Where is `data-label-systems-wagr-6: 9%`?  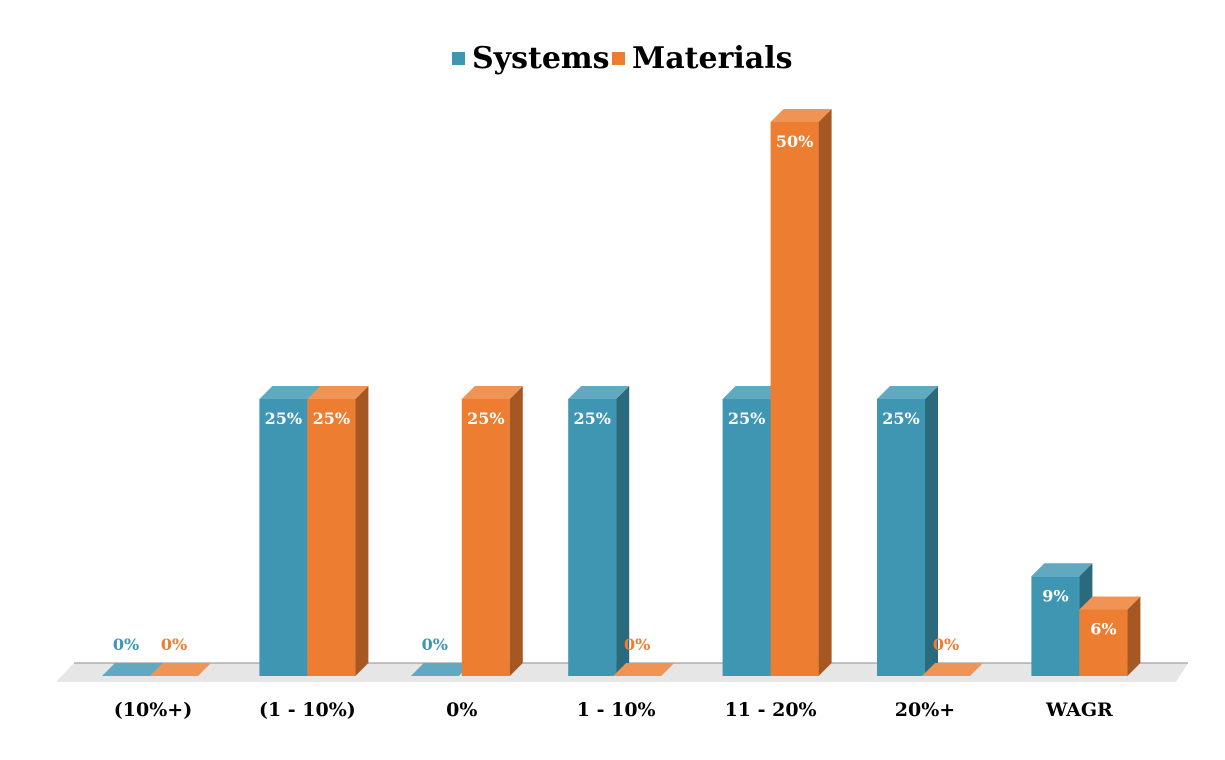
data-label-systems-wagr-6: 9% is located at coordinates (1055, 595).